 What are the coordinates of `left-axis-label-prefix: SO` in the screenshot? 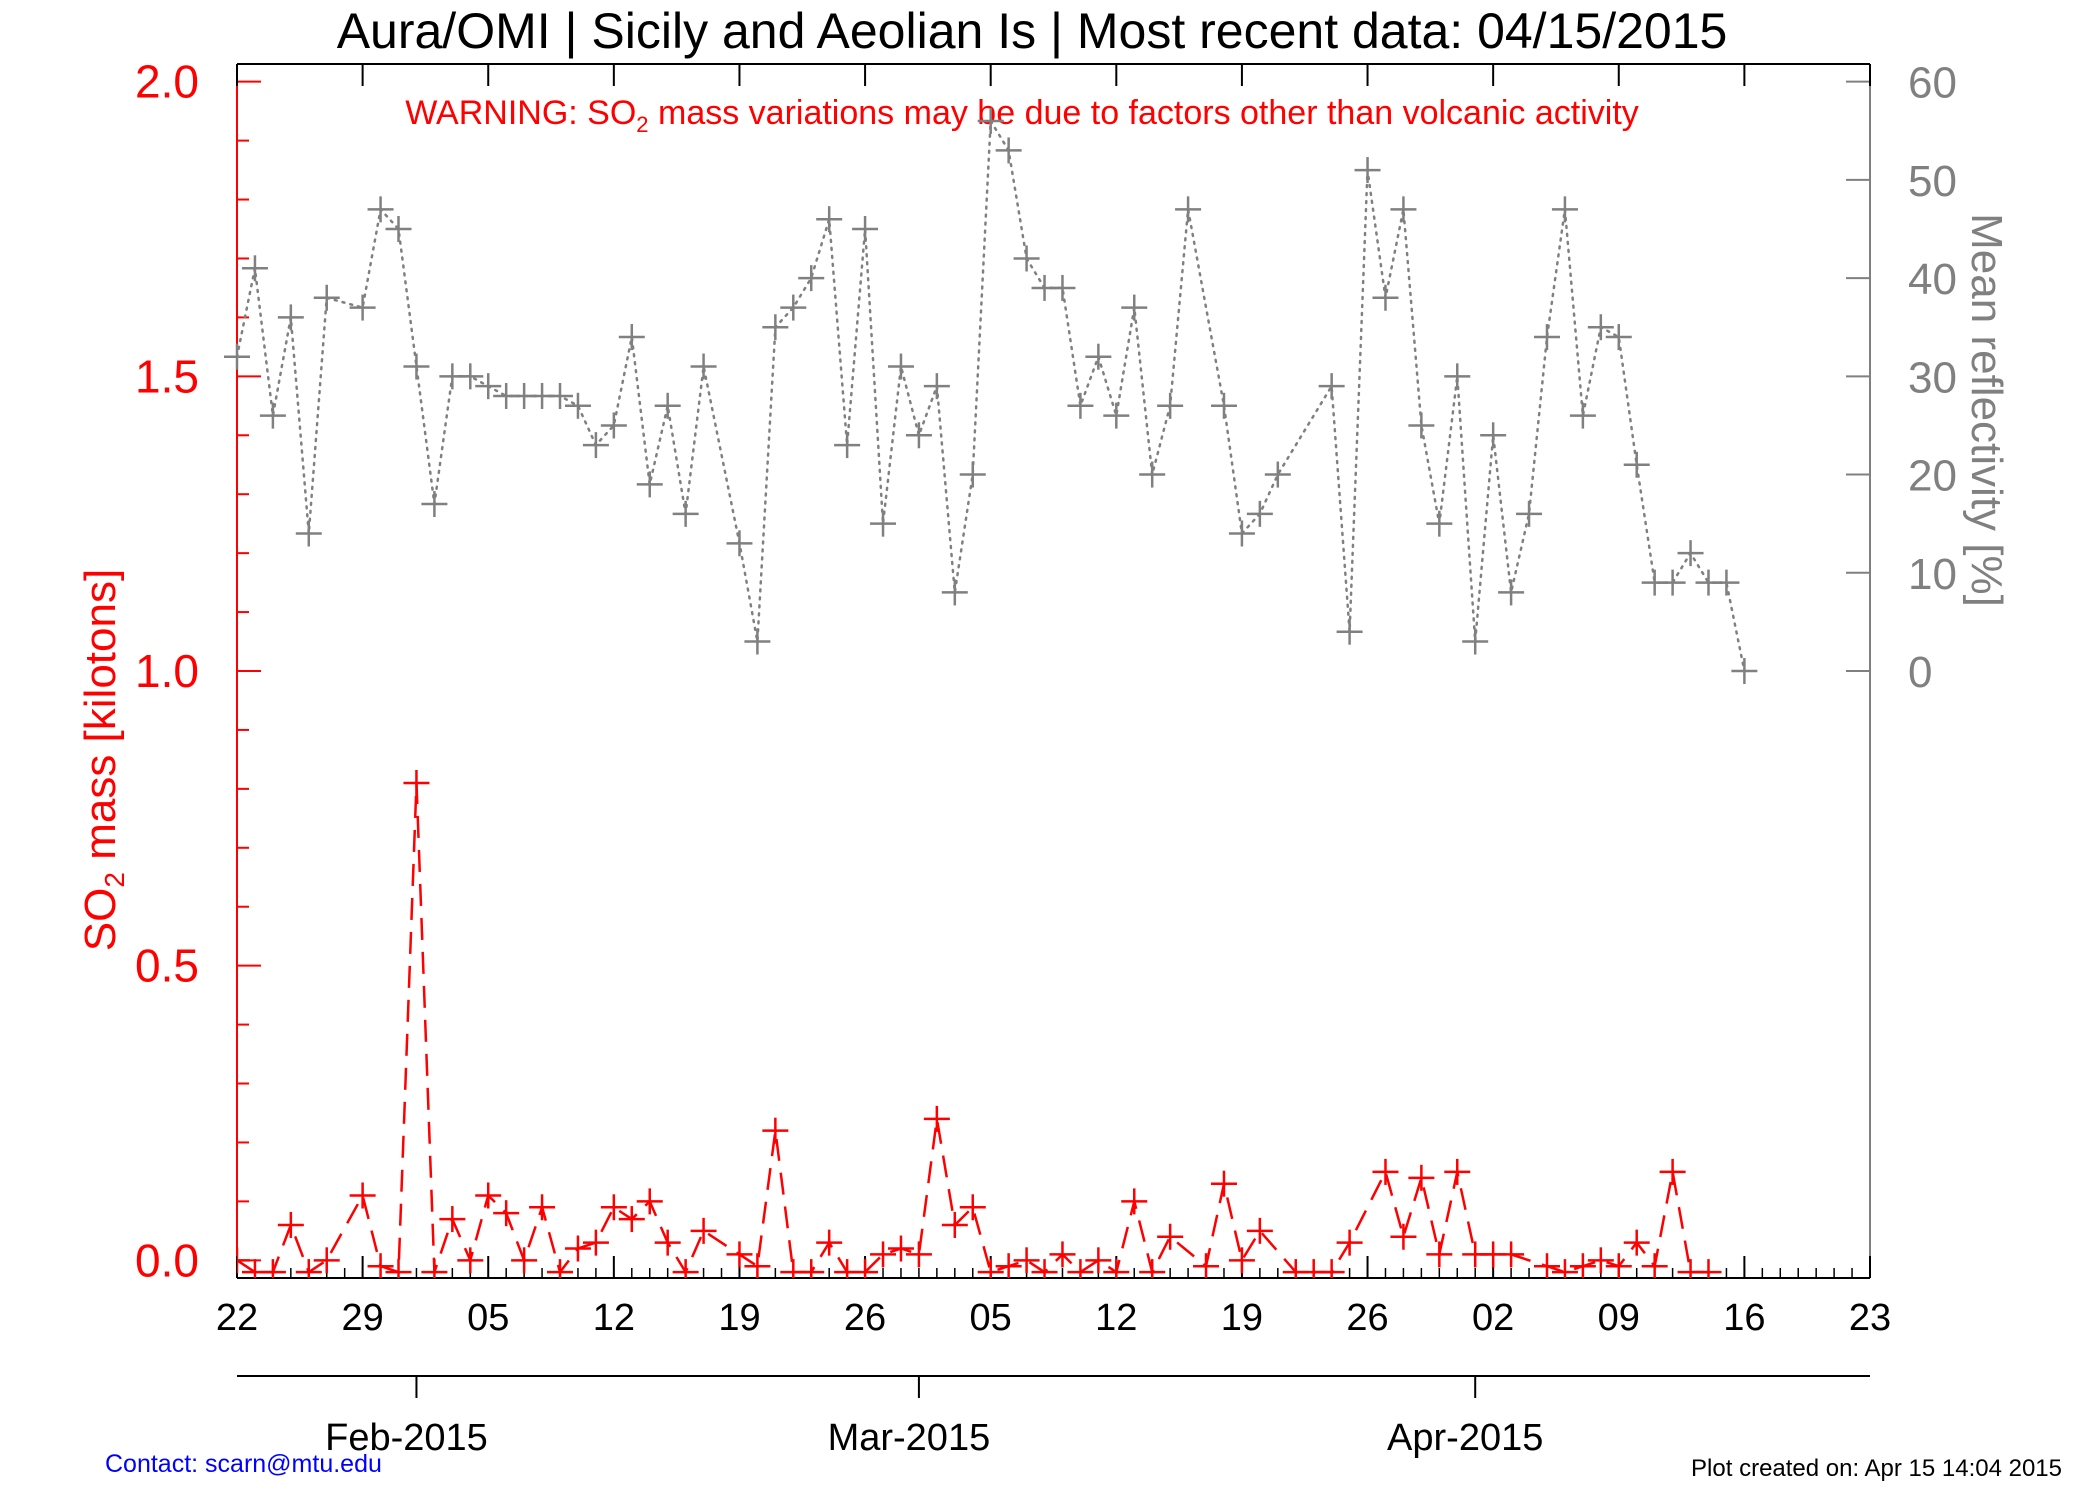 It's located at (100, 920).